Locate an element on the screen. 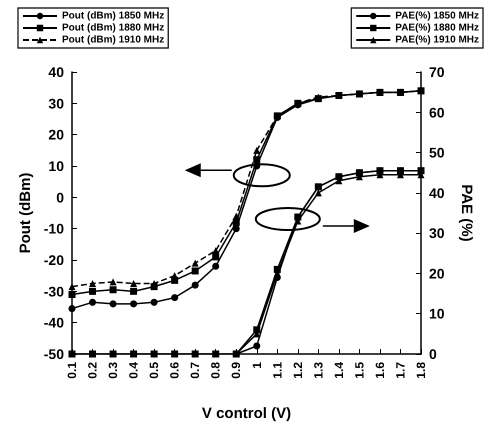  x-tick-label: 0.8 is located at coordinates (215, 370).